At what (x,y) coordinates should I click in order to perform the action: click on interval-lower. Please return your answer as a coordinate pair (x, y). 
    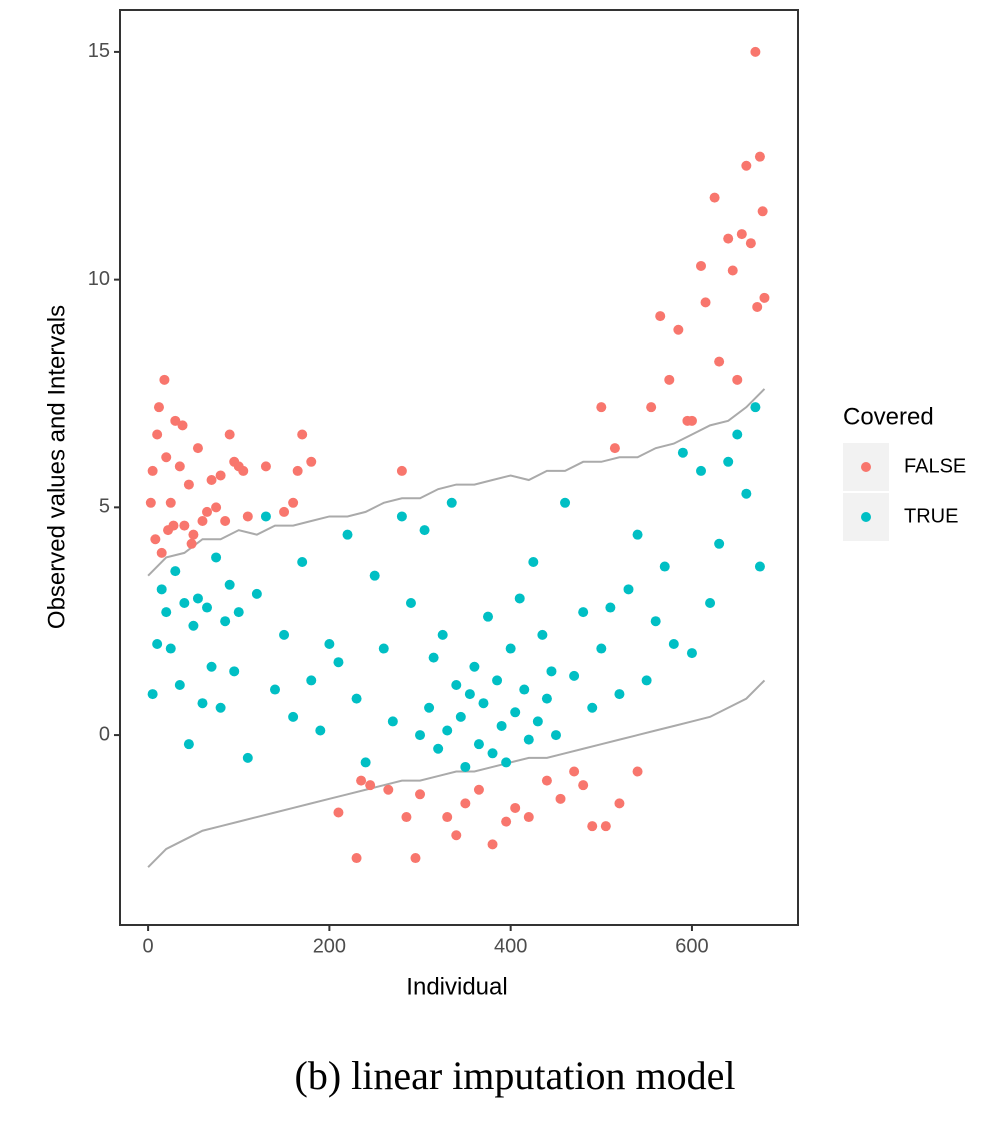
    Looking at the image, I should click on (456, 773).